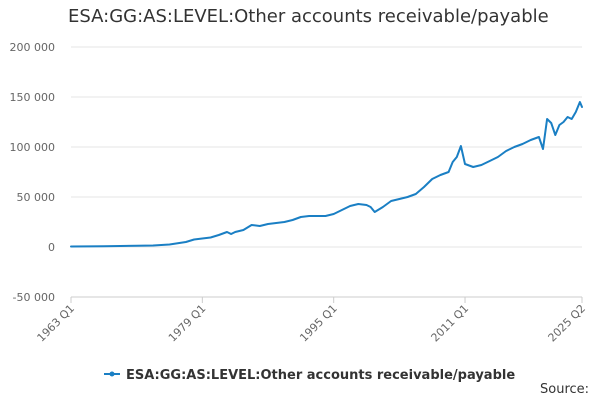  I want to click on y-tick-label: 50 000, so click(36, 197).